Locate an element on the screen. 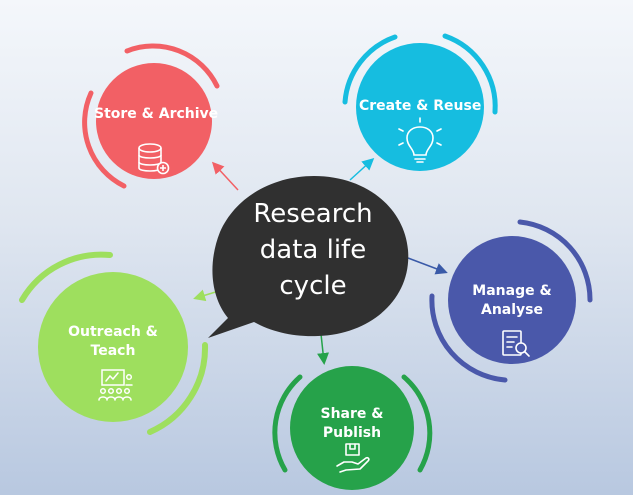  node-share-publish is located at coordinates (352, 428).